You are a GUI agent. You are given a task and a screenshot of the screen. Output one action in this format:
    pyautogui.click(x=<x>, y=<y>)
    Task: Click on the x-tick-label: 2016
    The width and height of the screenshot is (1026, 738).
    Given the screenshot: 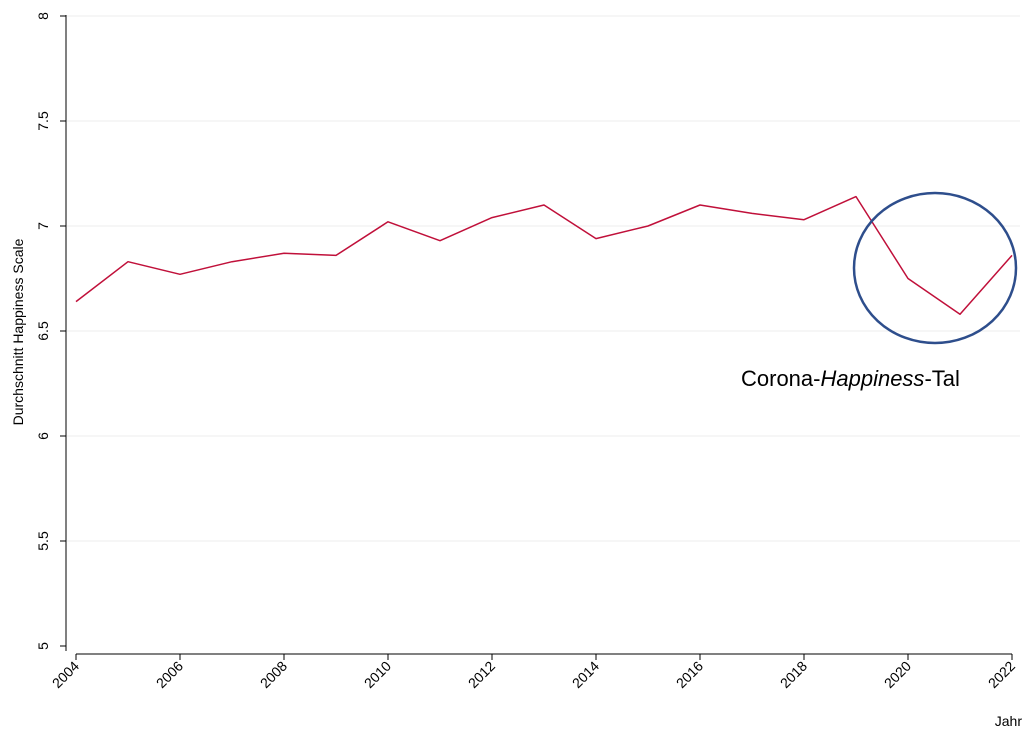 What is the action you would take?
    pyautogui.click(x=689, y=674)
    